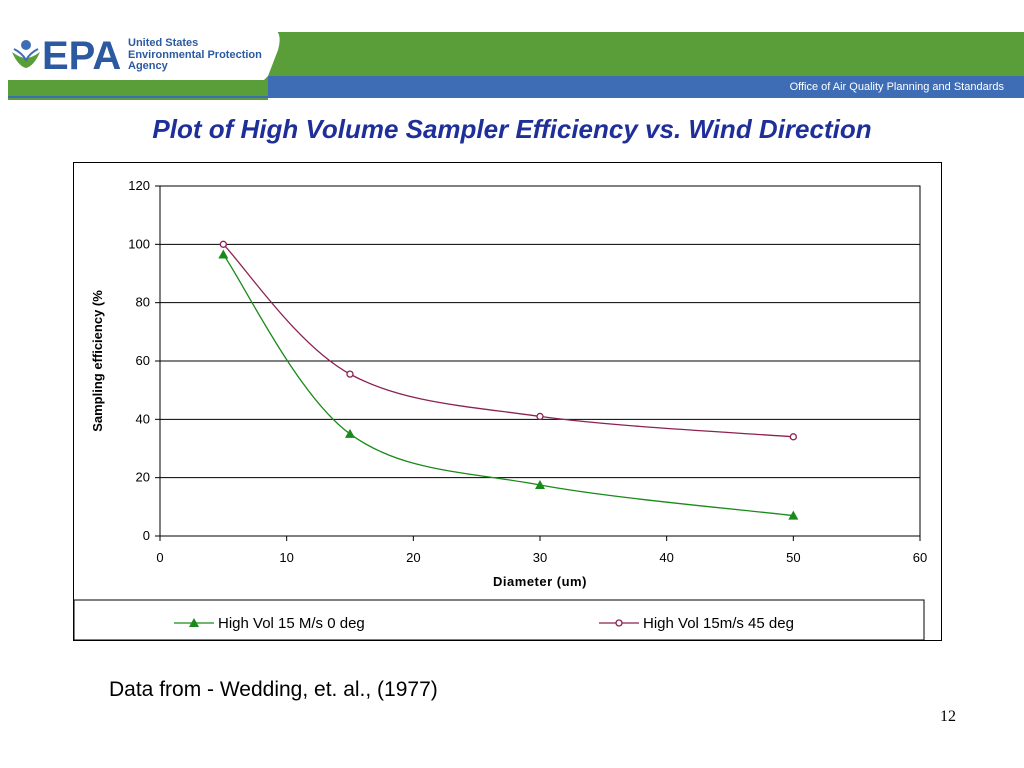 Image resolution: width=1024 pixels, height=768 pixels. I want to click on x-tick-label-10: 10, so click(286, 557).